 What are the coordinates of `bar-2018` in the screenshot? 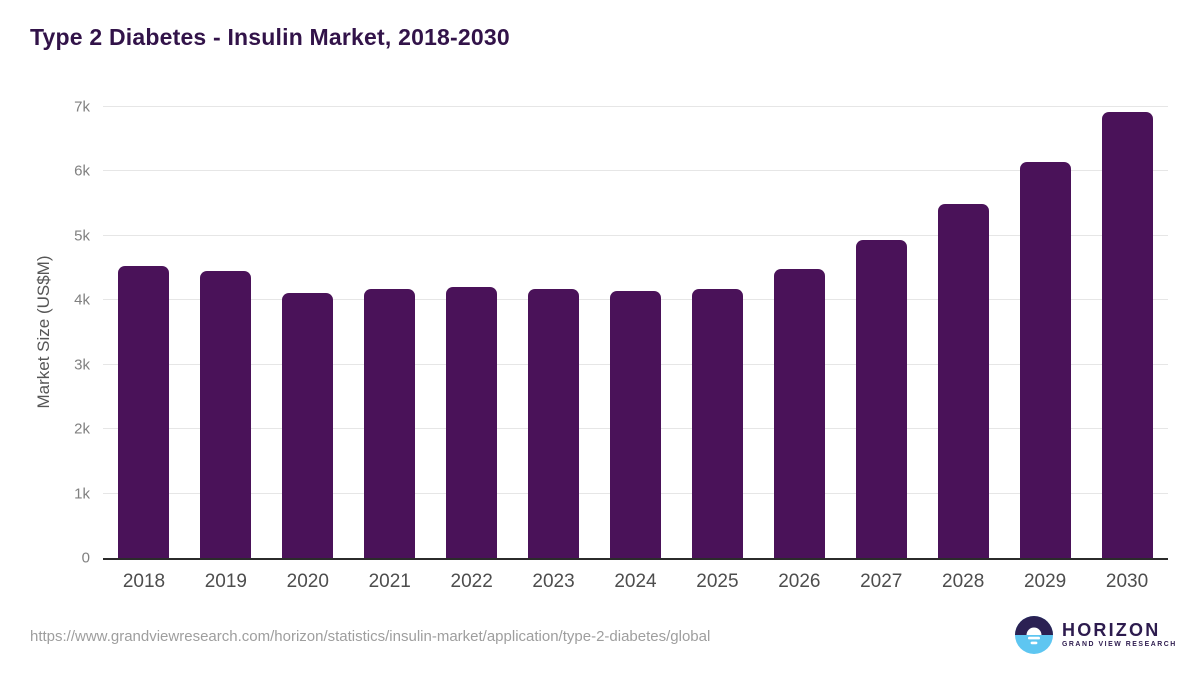 It's located at (144, 412).